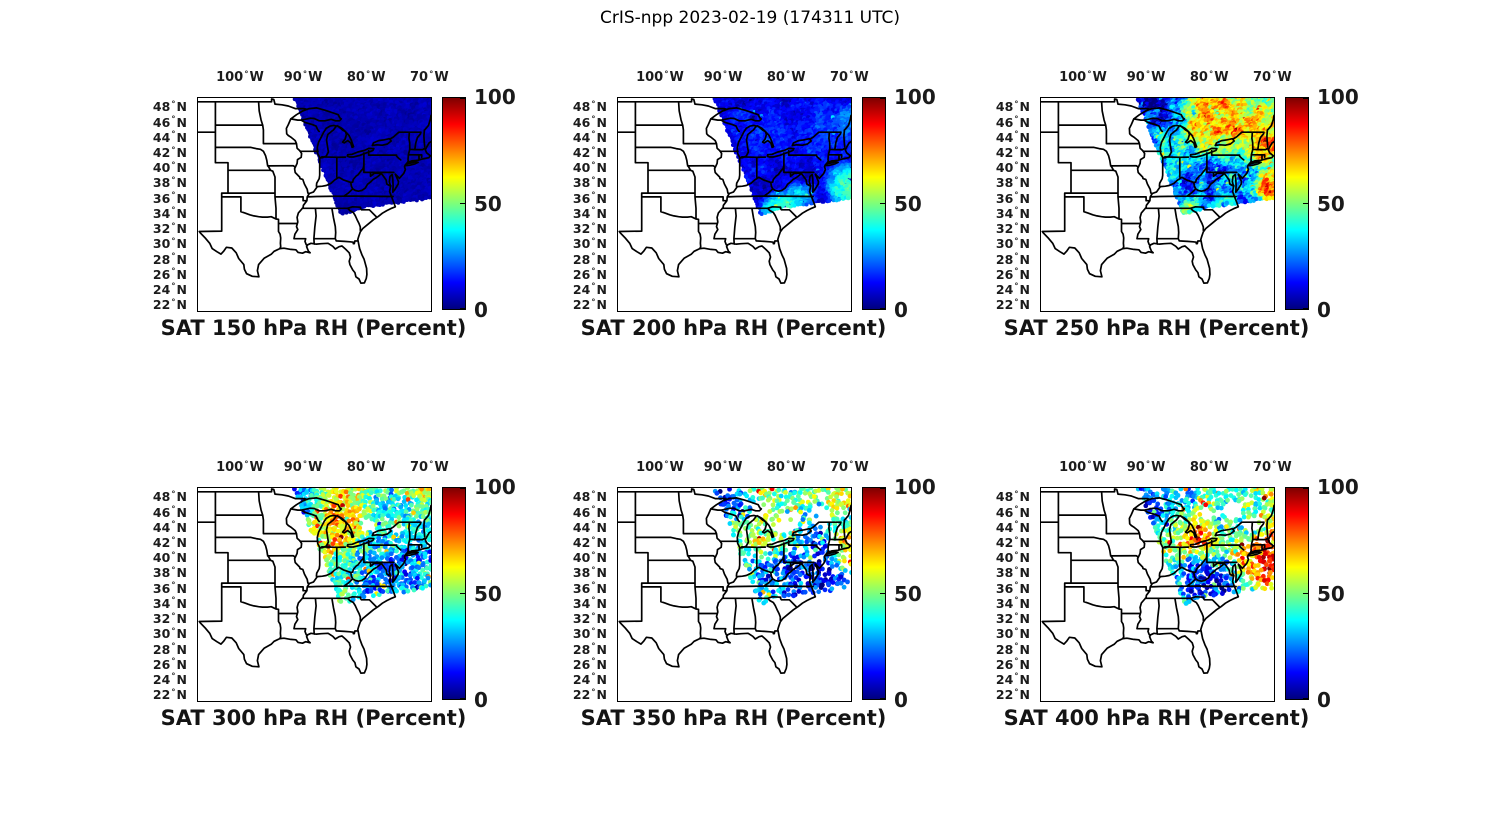  Describe the element at coordinates (1297, 593) in the screenshot. I see `colorbar-400hpa` at that location.